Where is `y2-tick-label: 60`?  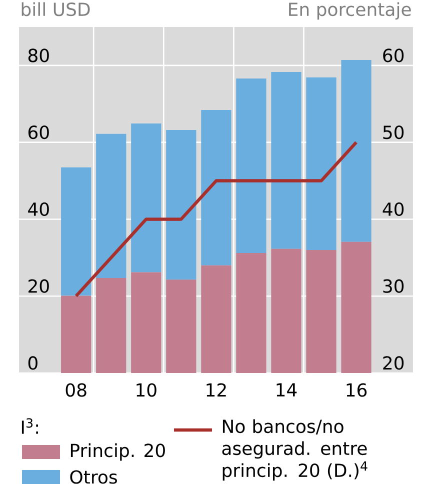
y2-tick-label: 60 is located at coordinates (393, 55).